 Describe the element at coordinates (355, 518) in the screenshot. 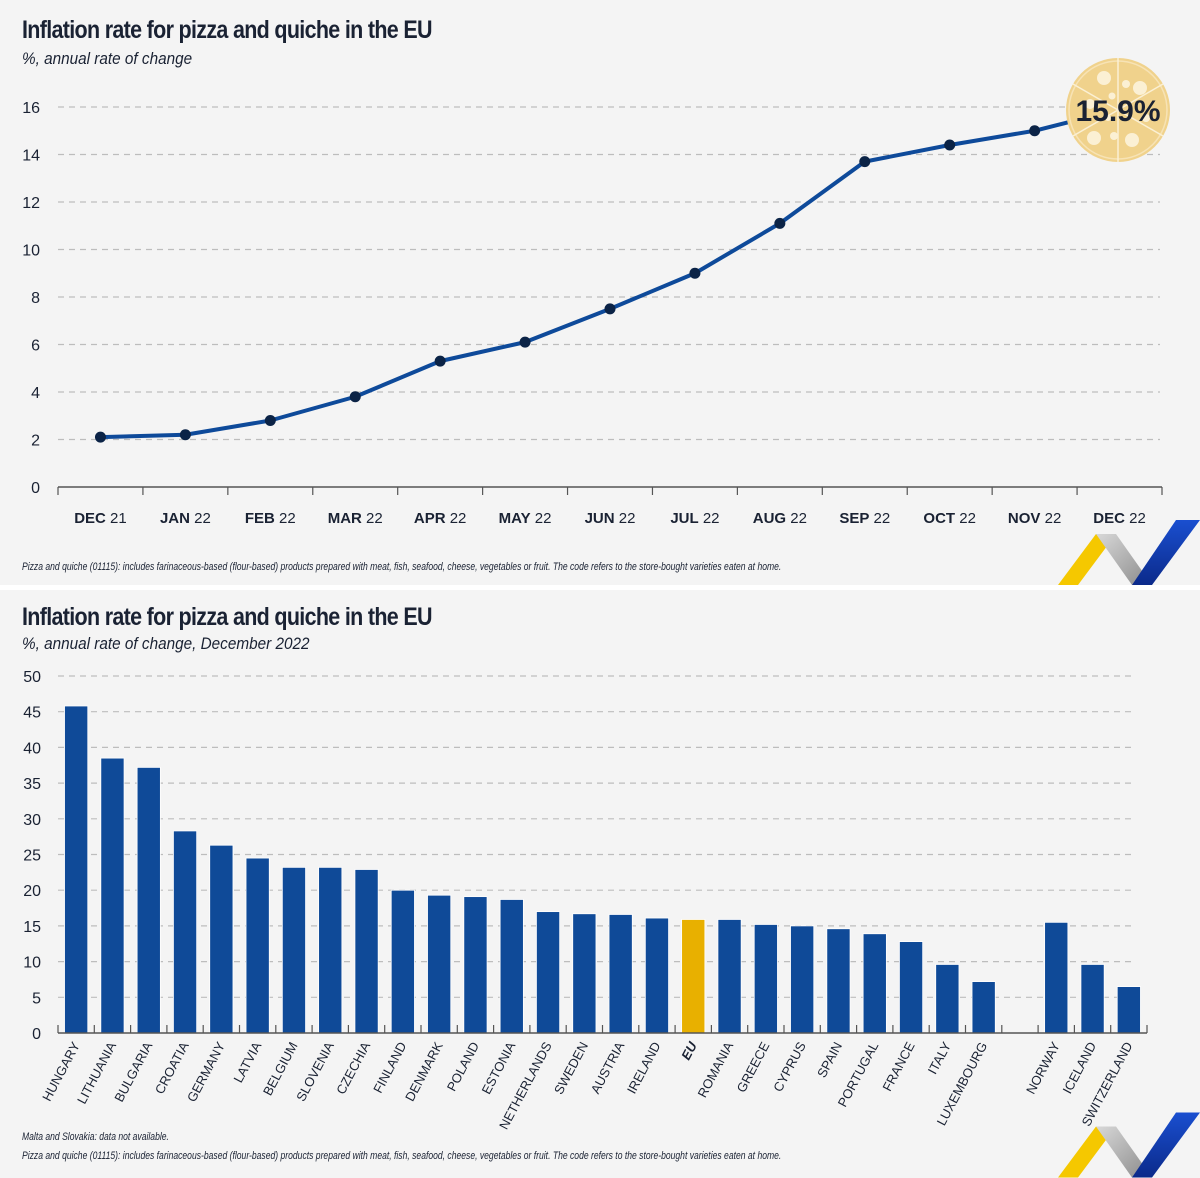

I see `x-tick-label: MAR 22` at that location.